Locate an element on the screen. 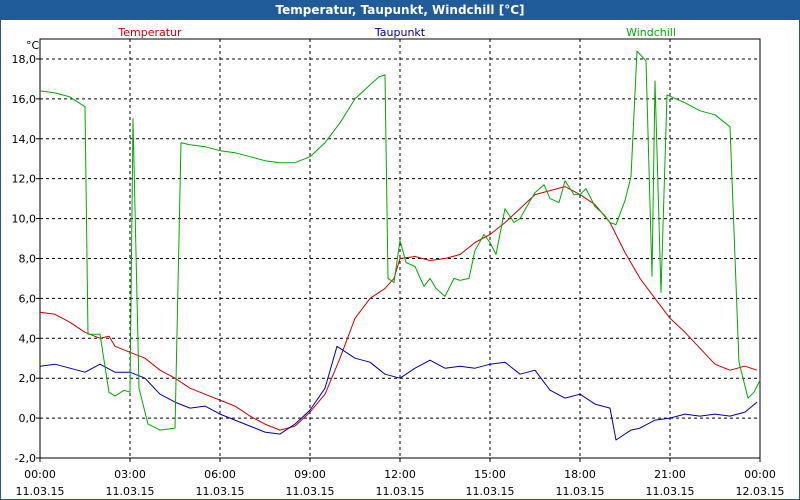 The height and width of the screenshot is (500, 800). legend-item-windchill: Windchill is located at coordinates (651, 32).